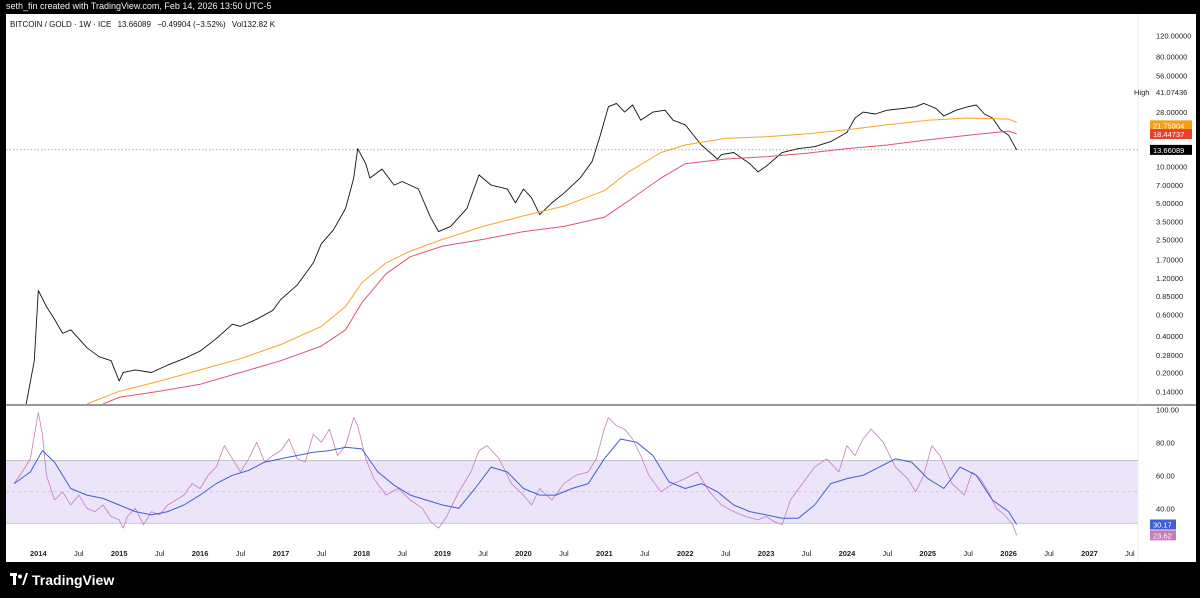 The height and width of the screenshot is (598, 1200). What do you see at coordinates (515, 481) in the screenshot?
I see `series-rsi-ma` at bounding box center [515, 481].